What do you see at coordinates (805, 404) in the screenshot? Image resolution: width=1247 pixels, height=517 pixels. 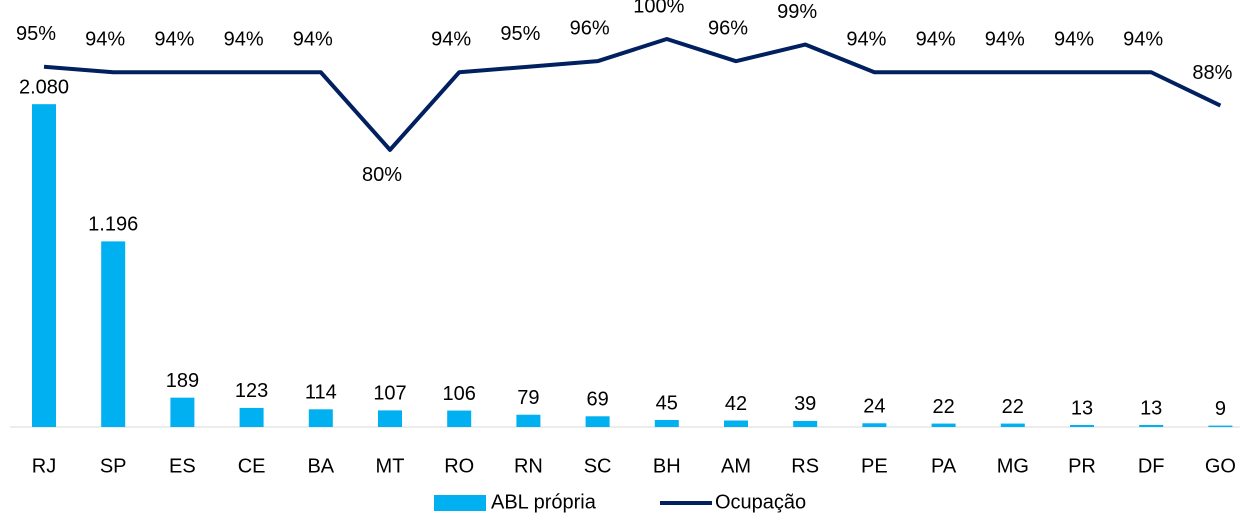 I see `bar-label: 39` at bounding box center [805, 404].